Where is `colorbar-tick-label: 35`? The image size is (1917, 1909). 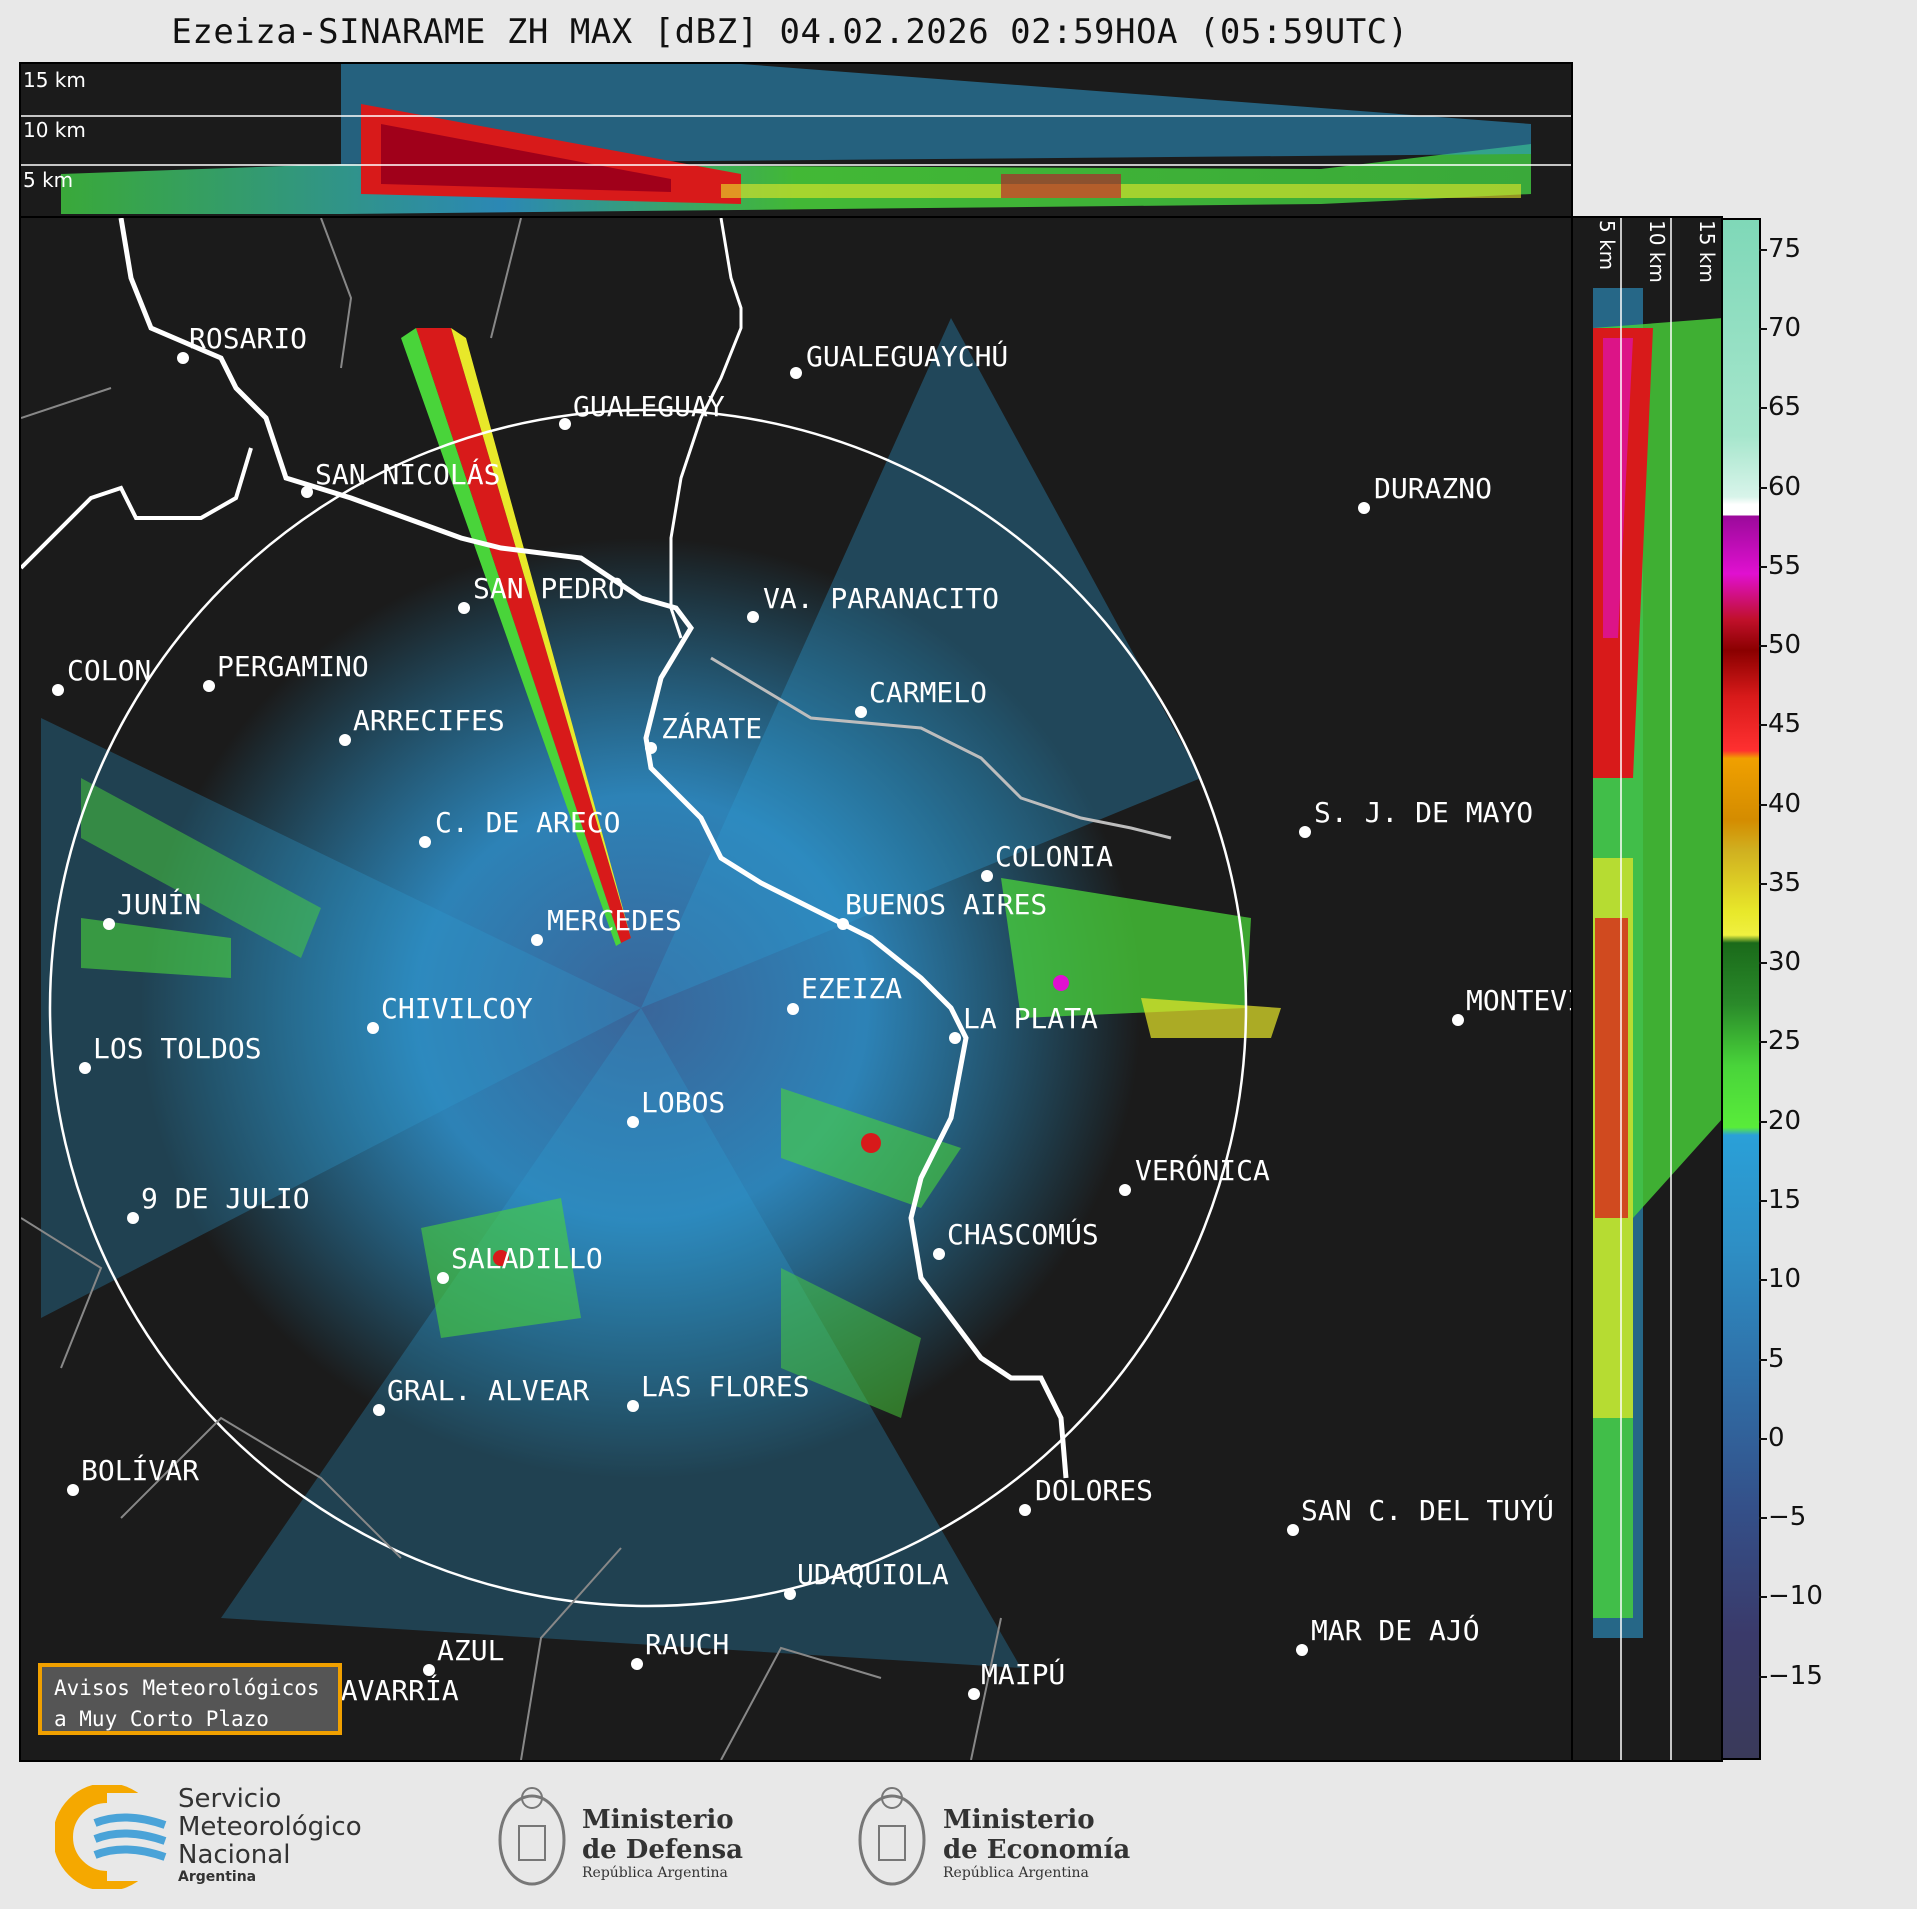
colorbar-tick-label: 35 is located at coordinates (1785, 882).